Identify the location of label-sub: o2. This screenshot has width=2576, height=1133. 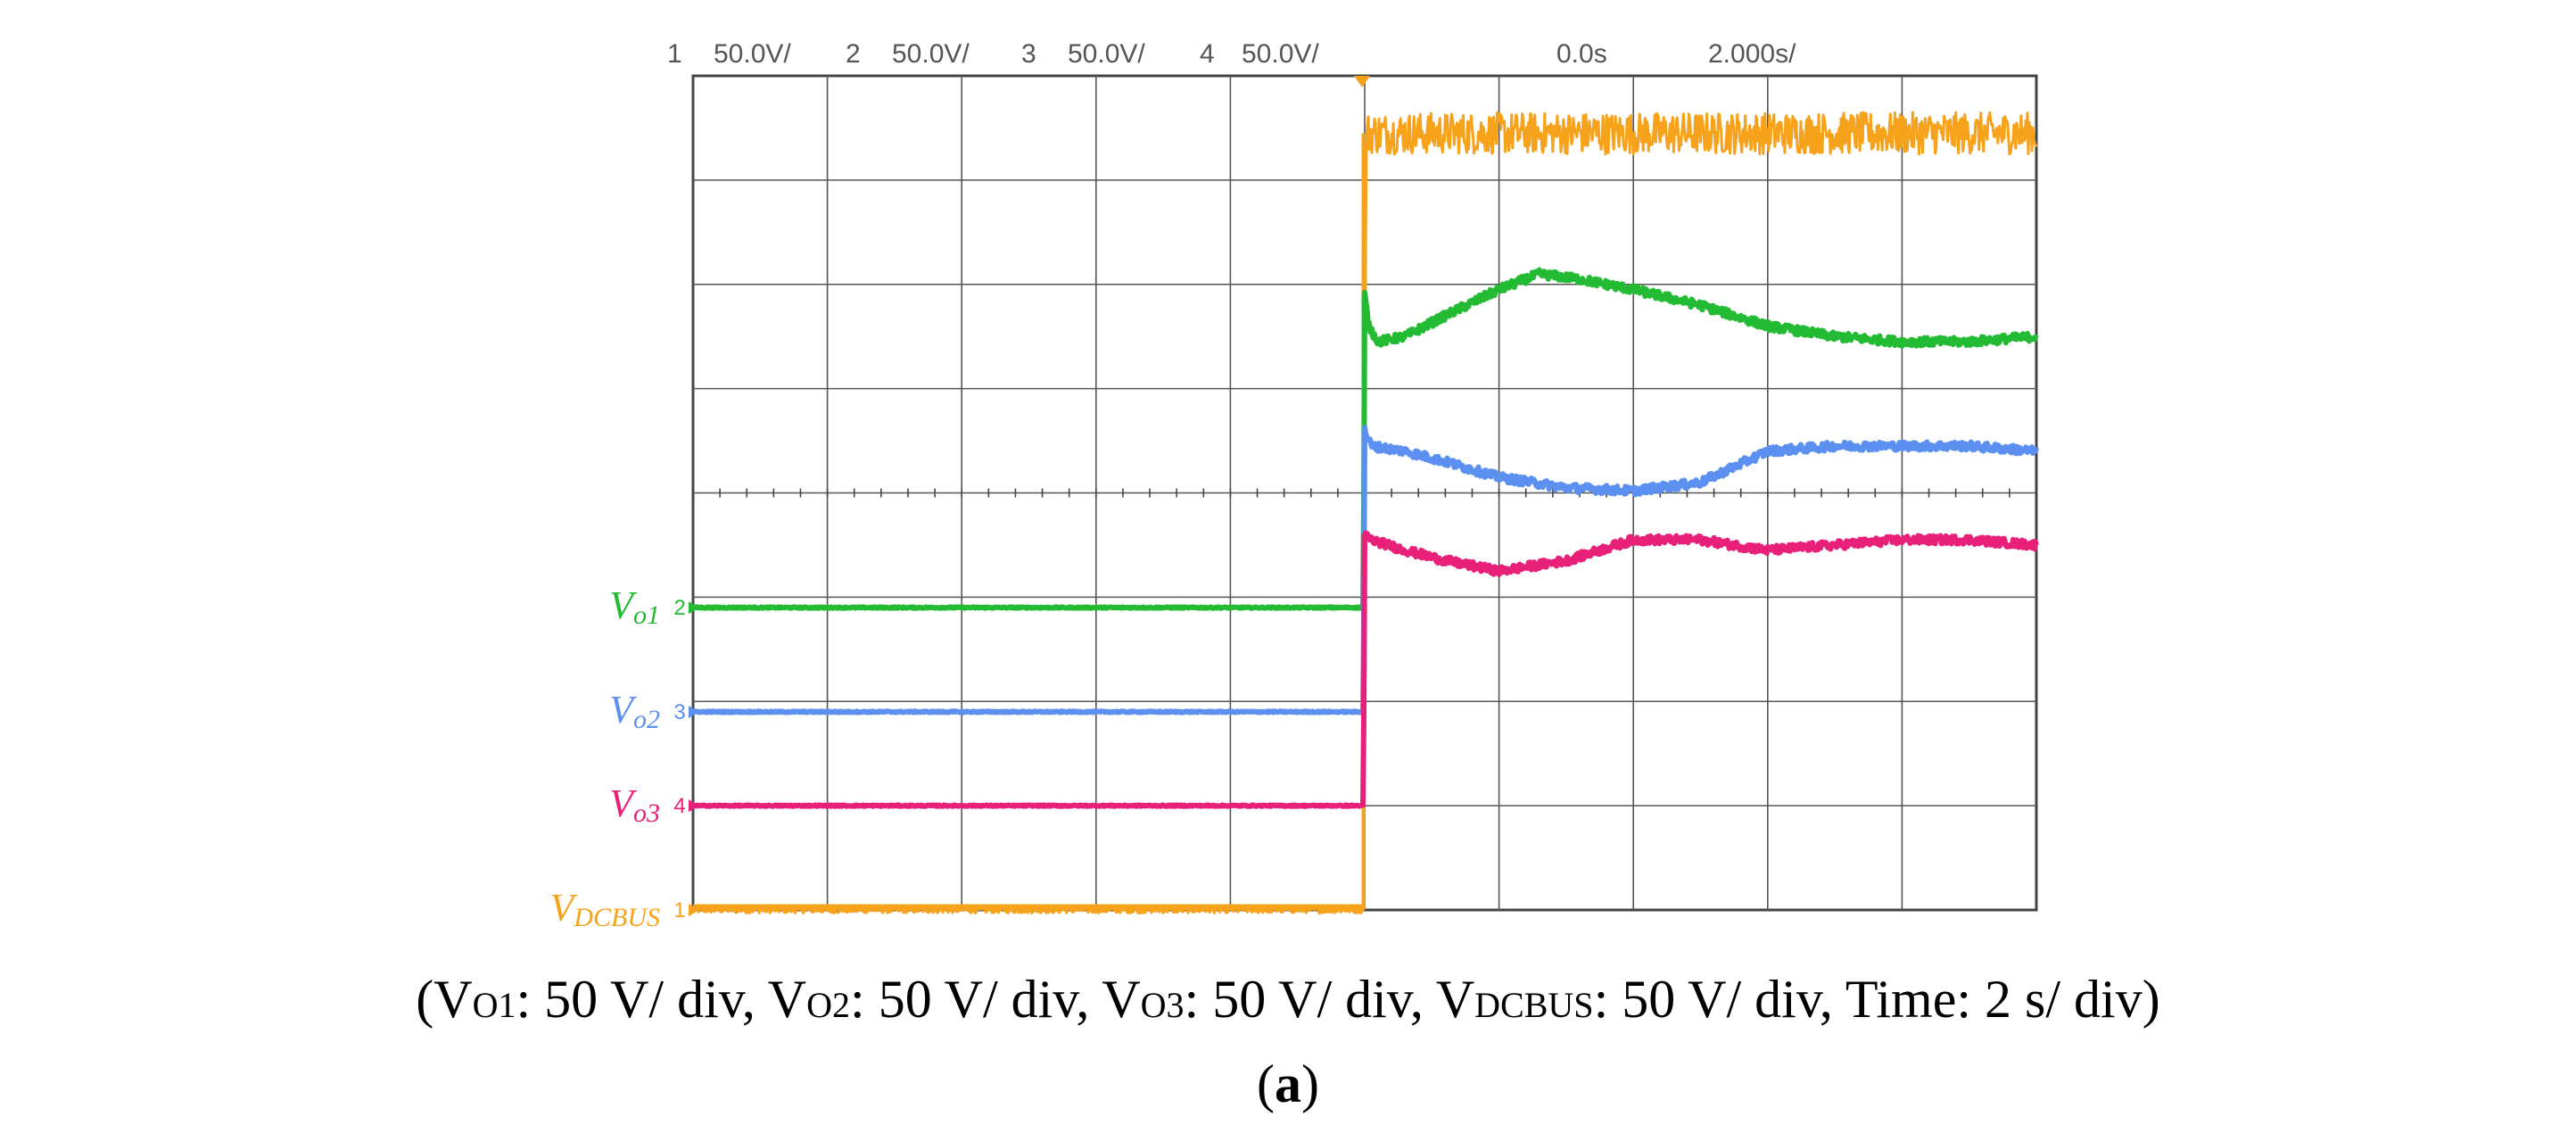
(646, 719).